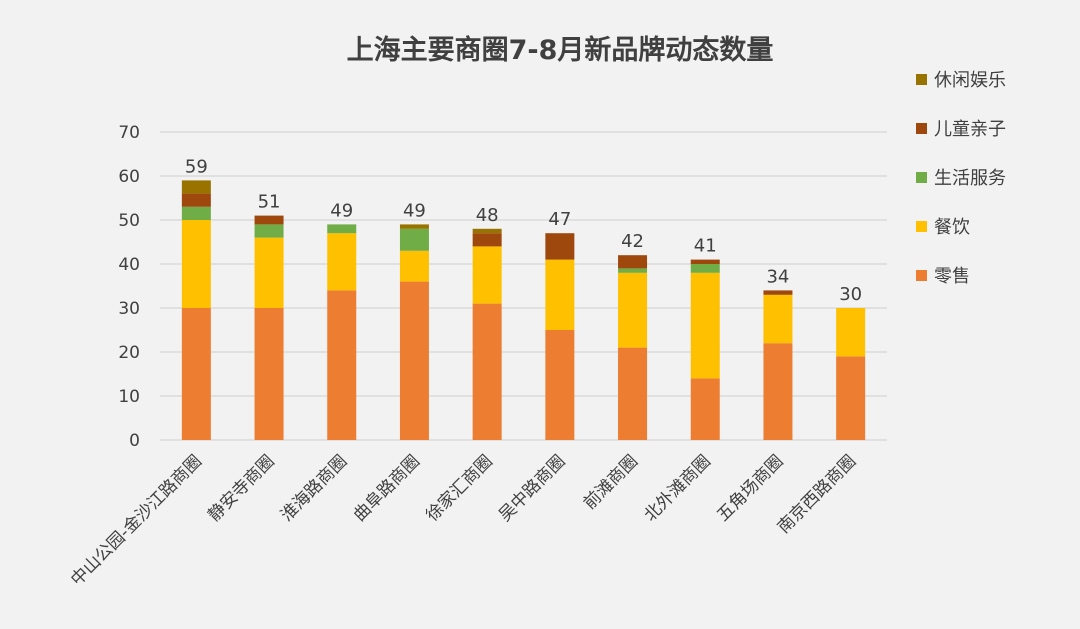  I want to click on data-label: 41, so click(705, 246).